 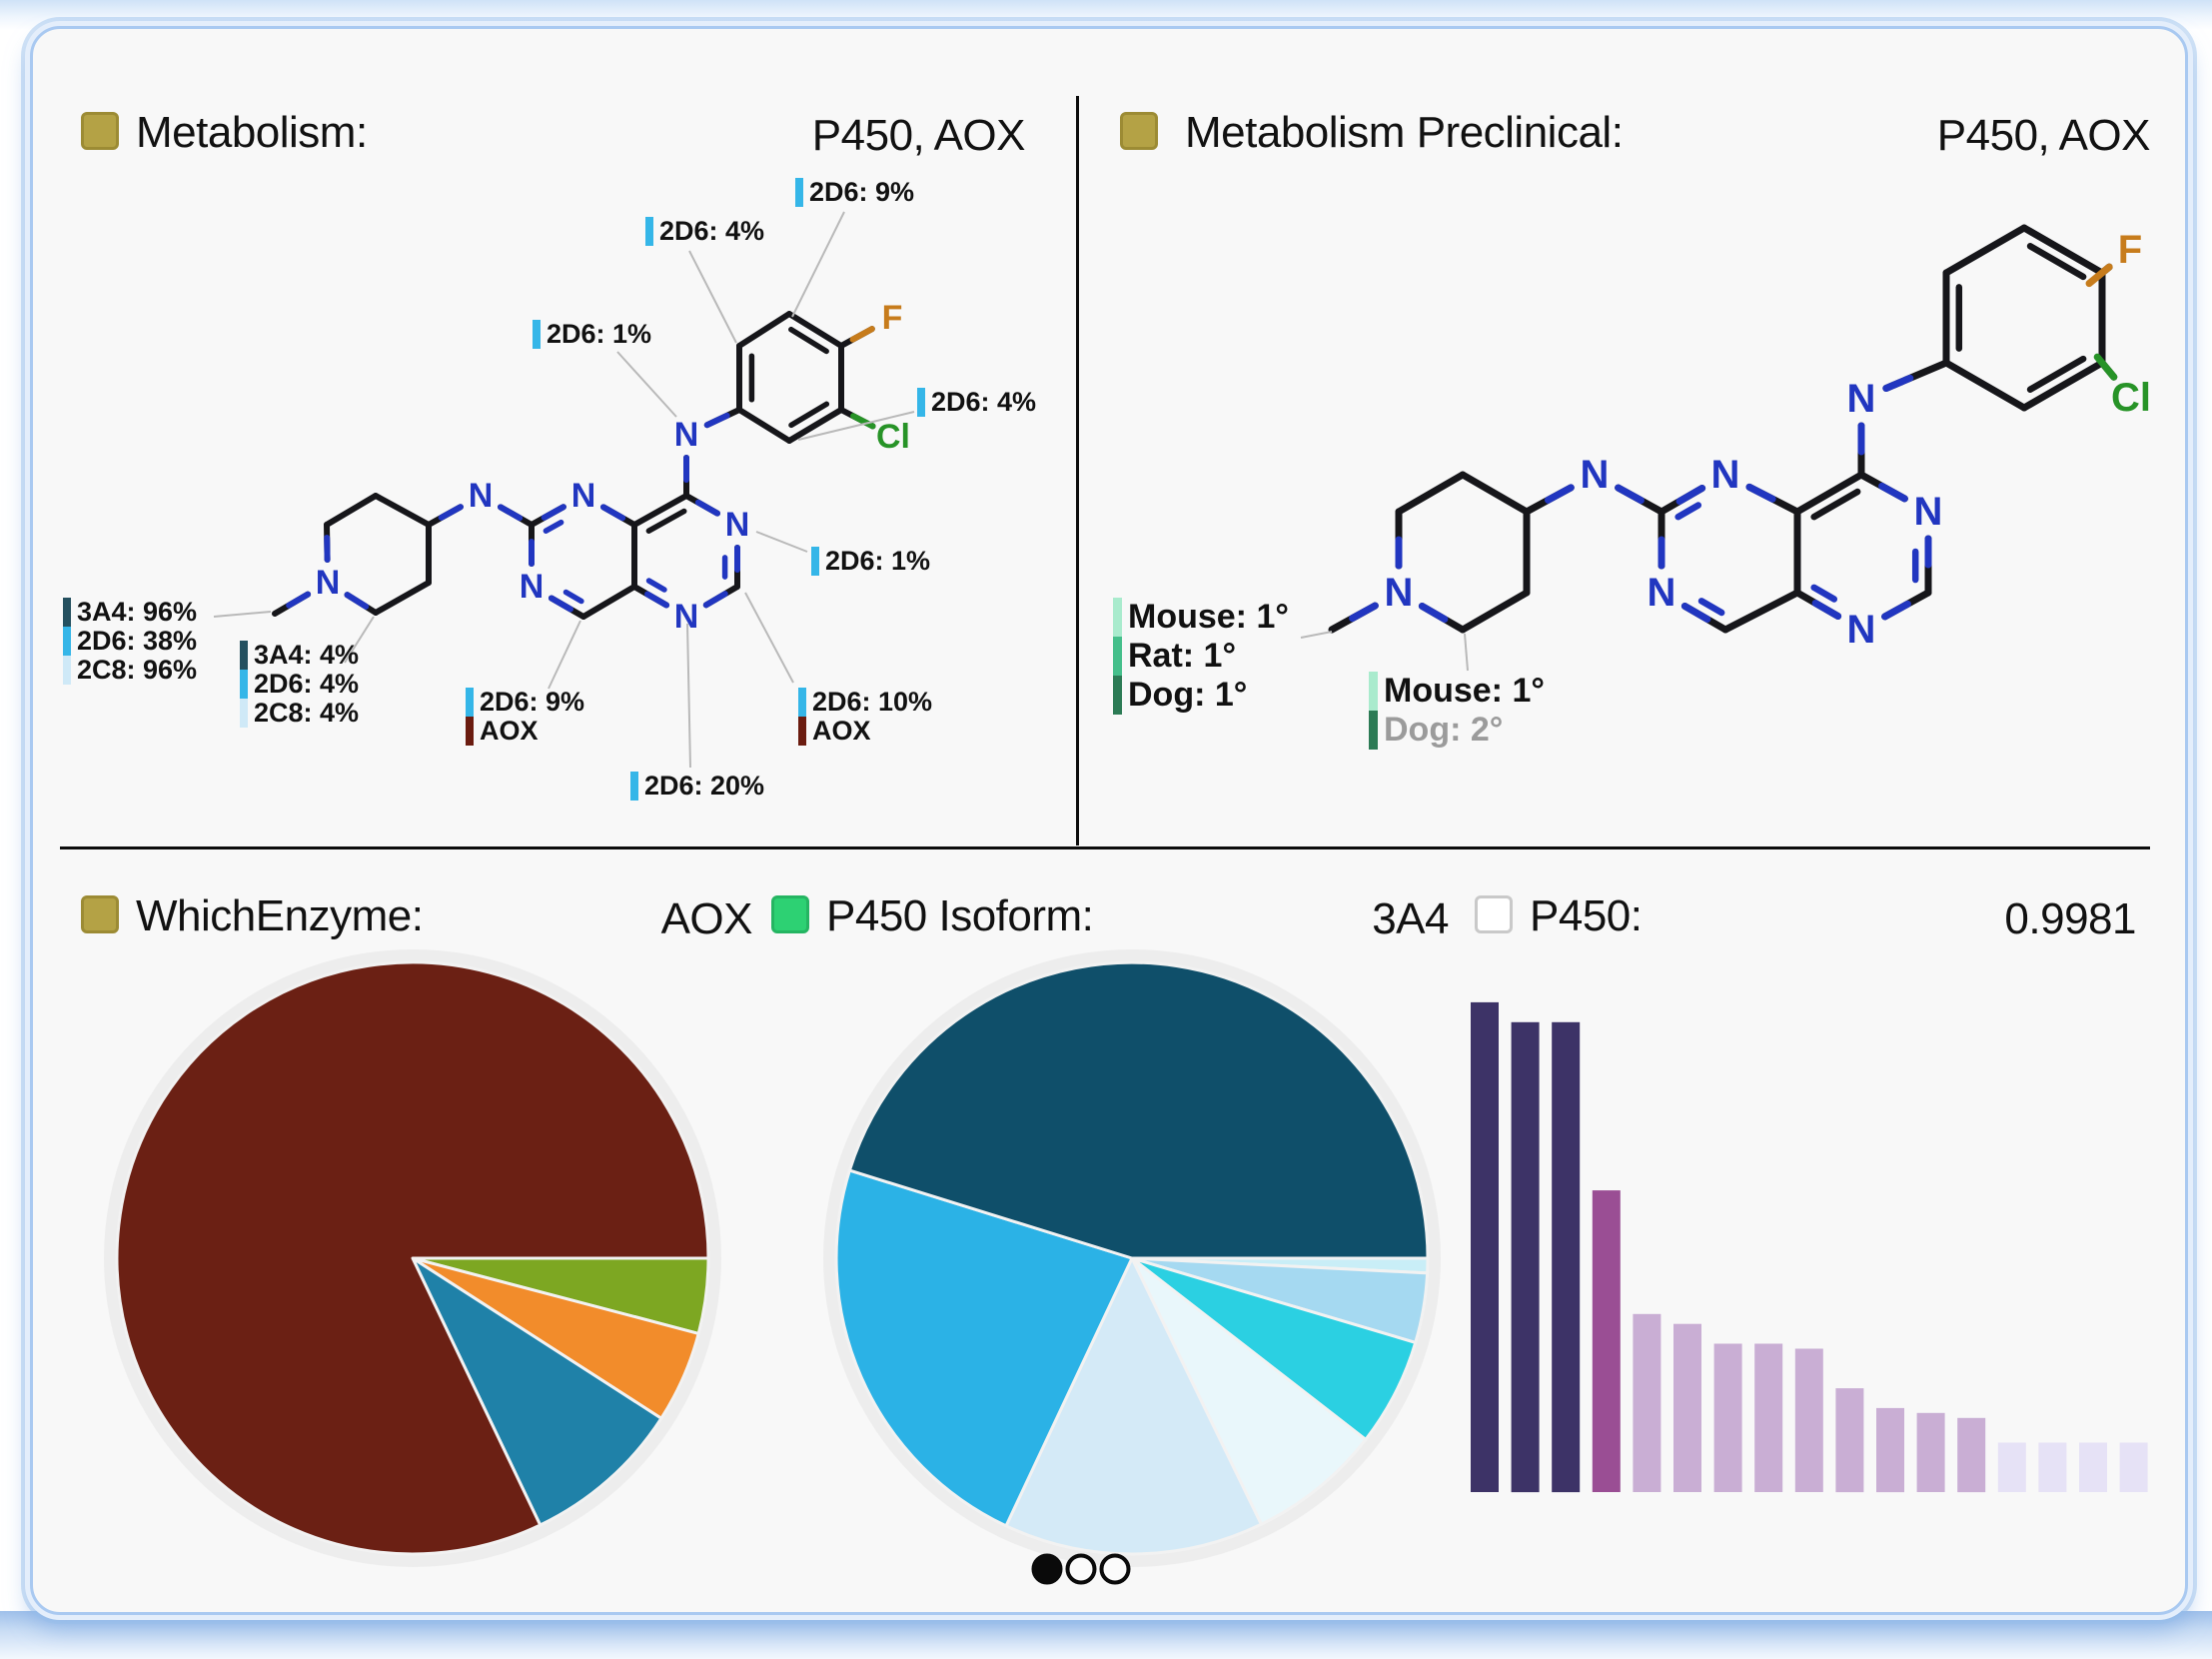 I want to click on preclinical-legend-chip, so click(x=1139, y=131).